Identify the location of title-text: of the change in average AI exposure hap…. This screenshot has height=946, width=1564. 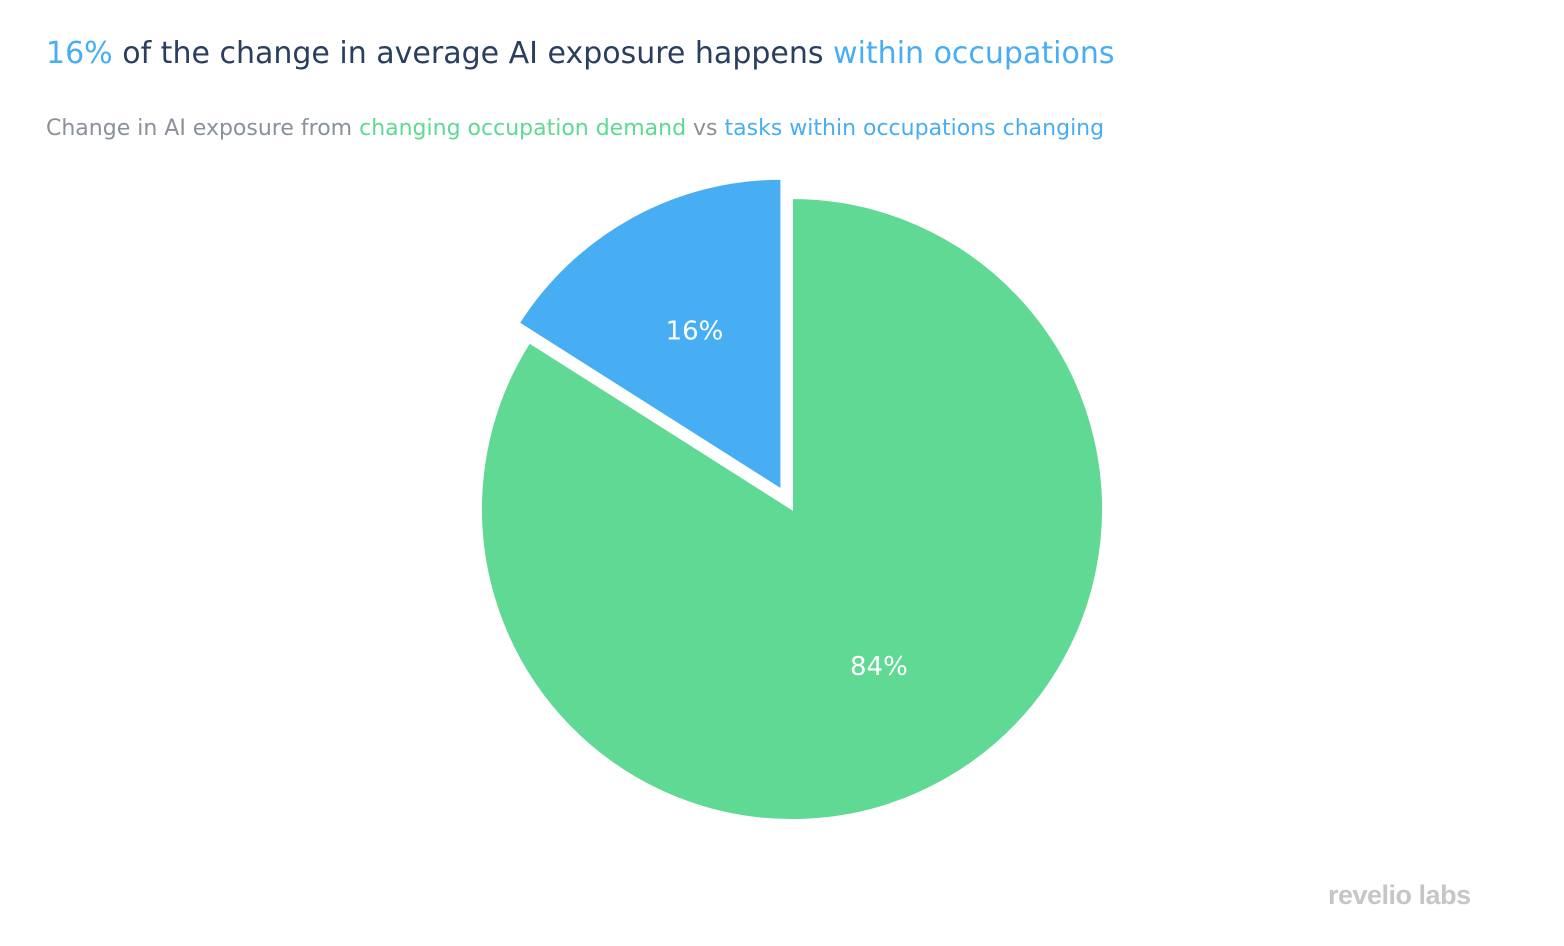
(473, 53).